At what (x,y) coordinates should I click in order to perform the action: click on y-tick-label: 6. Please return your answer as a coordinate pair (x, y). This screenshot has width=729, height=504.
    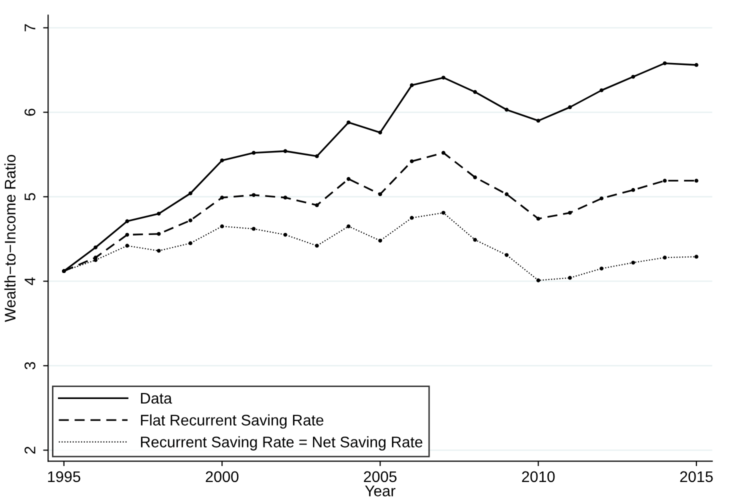
    Looking at the image, I should click on (30, 112).